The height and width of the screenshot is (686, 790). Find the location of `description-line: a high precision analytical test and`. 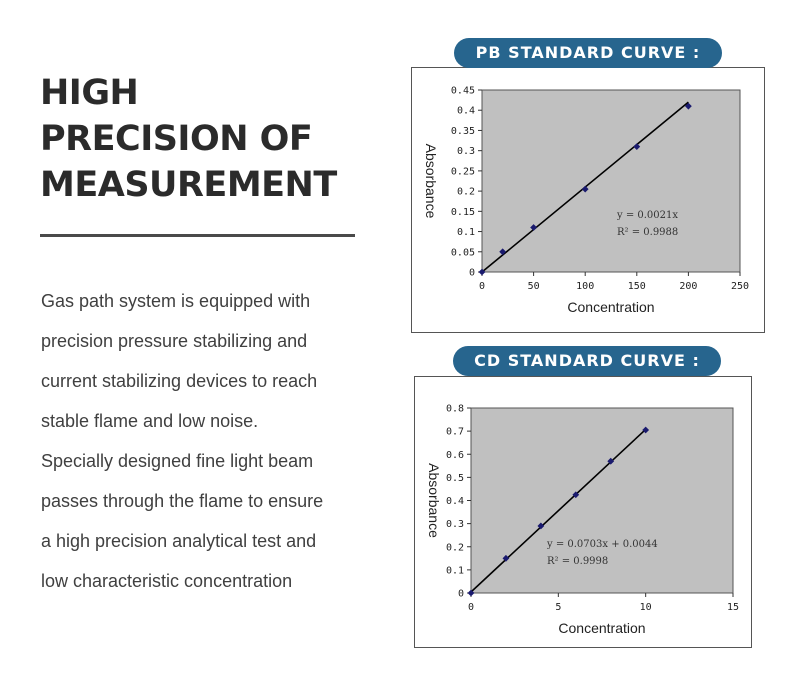

description-line: a high precision analytical test and is located at coordinates (179, 541).